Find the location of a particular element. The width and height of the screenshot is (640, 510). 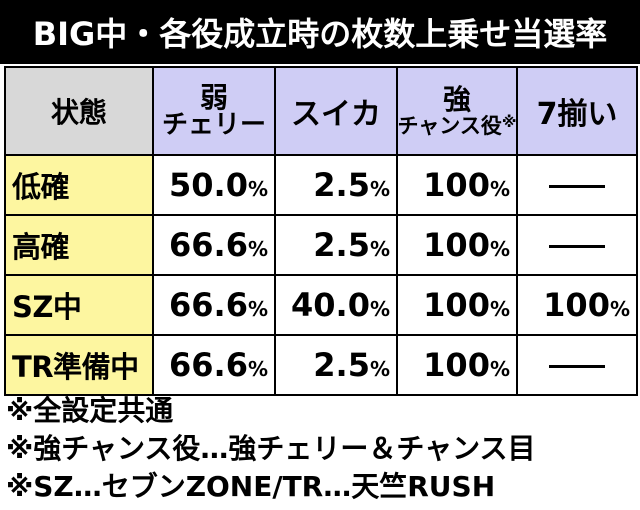

footnote-line: ※SZ…セブンZONE/TR…天竺RUSH is located at coordinates (251, 486).